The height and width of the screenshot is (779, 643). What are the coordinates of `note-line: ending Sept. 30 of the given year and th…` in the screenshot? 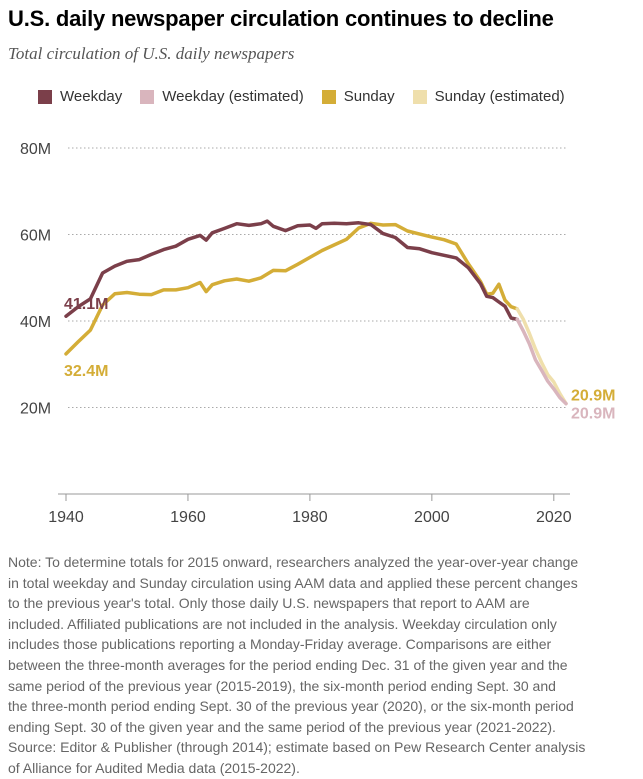 It's located at (282, 726).